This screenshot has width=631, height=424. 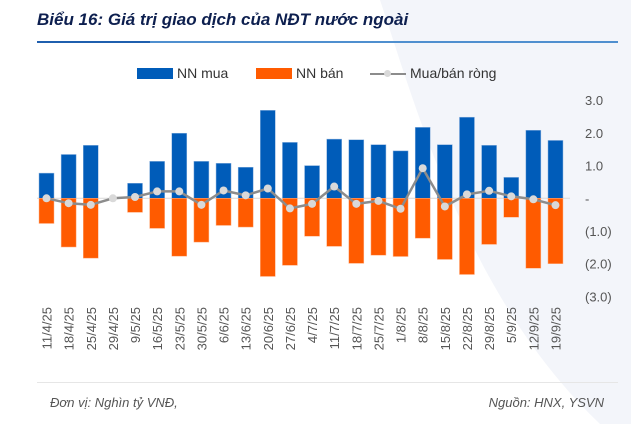 I want to click on x-tick-label: 11/4/25, so click(x=47, y=328).